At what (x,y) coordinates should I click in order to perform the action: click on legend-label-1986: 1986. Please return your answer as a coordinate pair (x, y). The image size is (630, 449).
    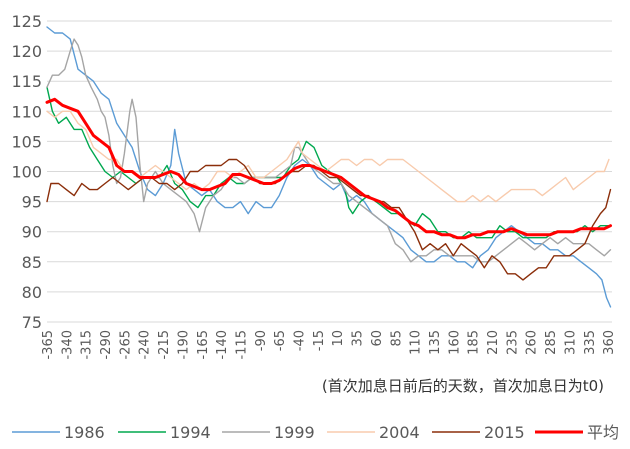
    Looking at the image, I should click on (84, 432).